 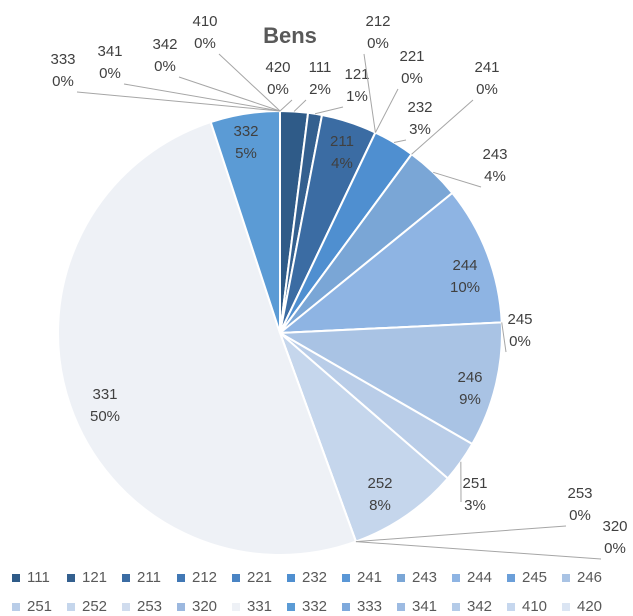 What do you see at coordinates (614, 526) in the screenshot?
I see `category-label: 320` at bounding box center [614, 526].